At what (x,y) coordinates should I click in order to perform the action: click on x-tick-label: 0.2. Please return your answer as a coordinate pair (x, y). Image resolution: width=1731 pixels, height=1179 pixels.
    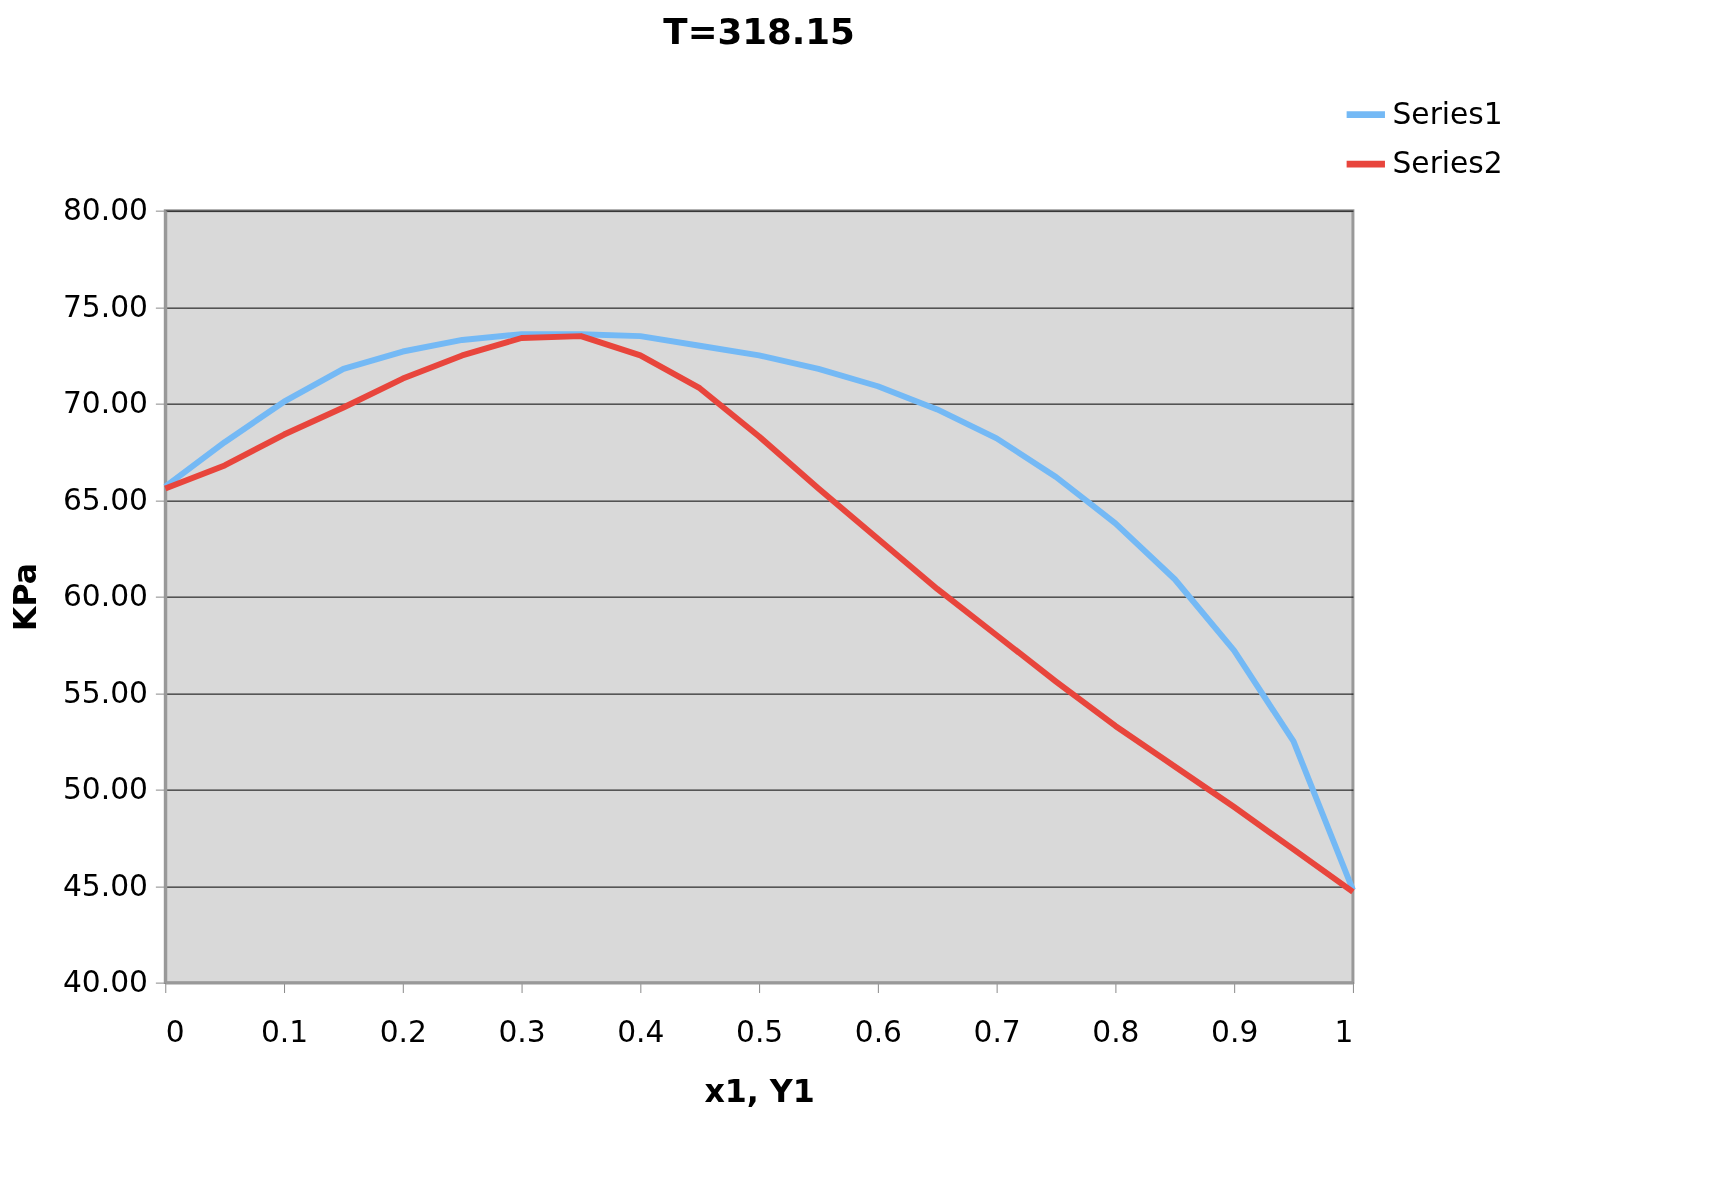
    Looking at the image, I should click on (403, 1031).